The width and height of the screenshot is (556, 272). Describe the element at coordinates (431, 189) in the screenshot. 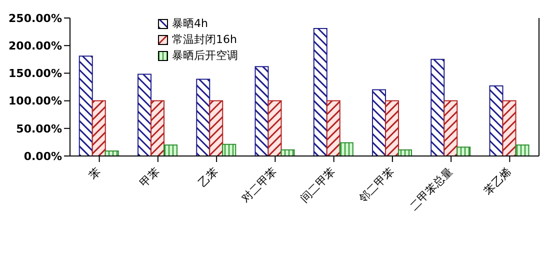

I see `x-tick-label: 二甲苯总量` at that location.